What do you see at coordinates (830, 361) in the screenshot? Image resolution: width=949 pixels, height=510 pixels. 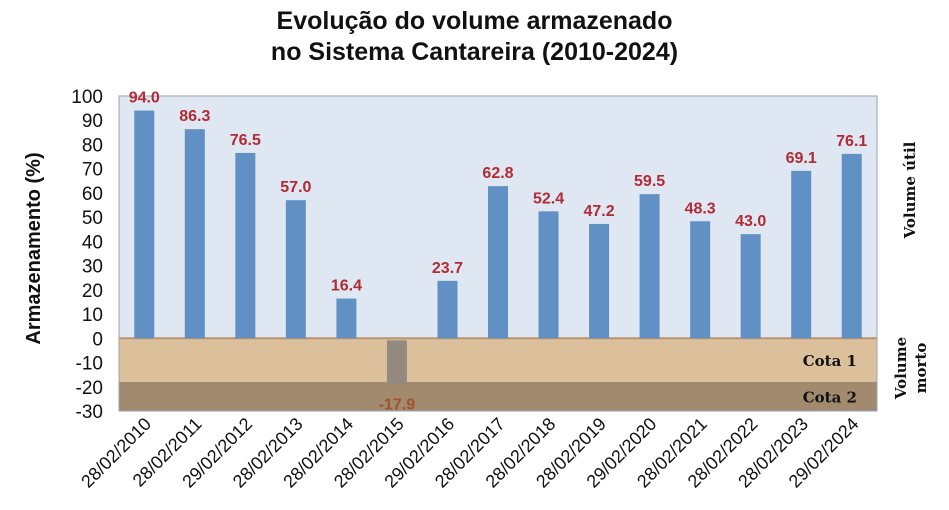 I see `band-label: Cota 1` at bounding box center [830, 361].